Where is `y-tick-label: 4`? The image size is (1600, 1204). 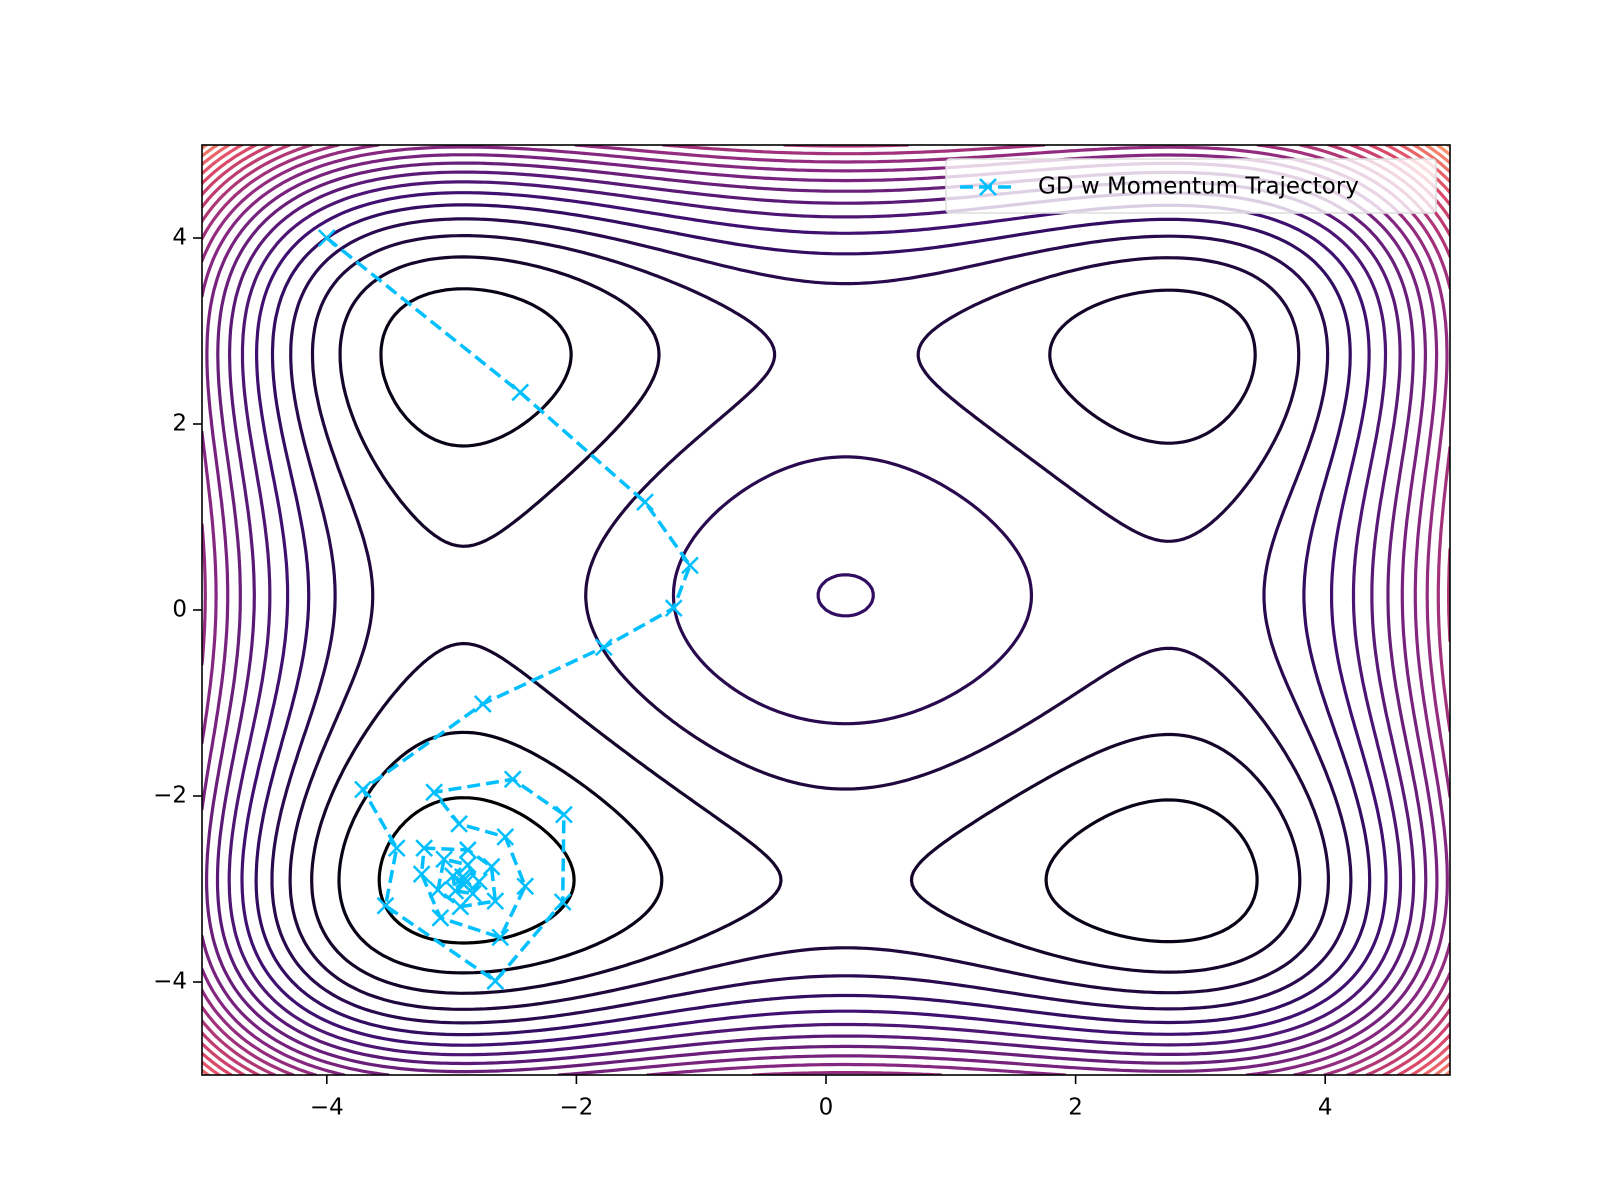
y-tick-label: 4 is located at coordinates (179, 238).